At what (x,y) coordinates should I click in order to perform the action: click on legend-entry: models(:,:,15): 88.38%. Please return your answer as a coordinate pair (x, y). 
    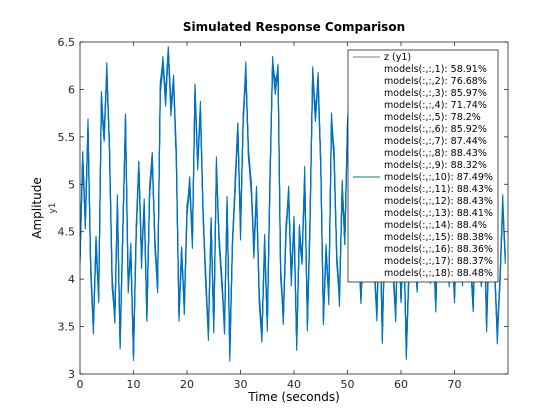
    Looking at the image, I should click on (438, 237).